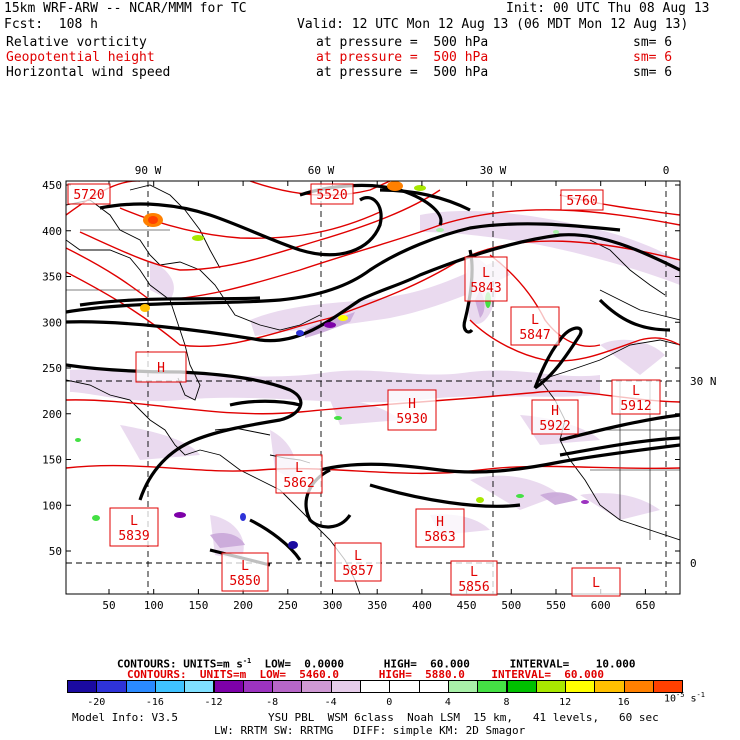 The height and width of the screenshot is (740, 740). I want to click on field-pressure-vorticity: at pressure = 500 hPa, so click(402, 42).